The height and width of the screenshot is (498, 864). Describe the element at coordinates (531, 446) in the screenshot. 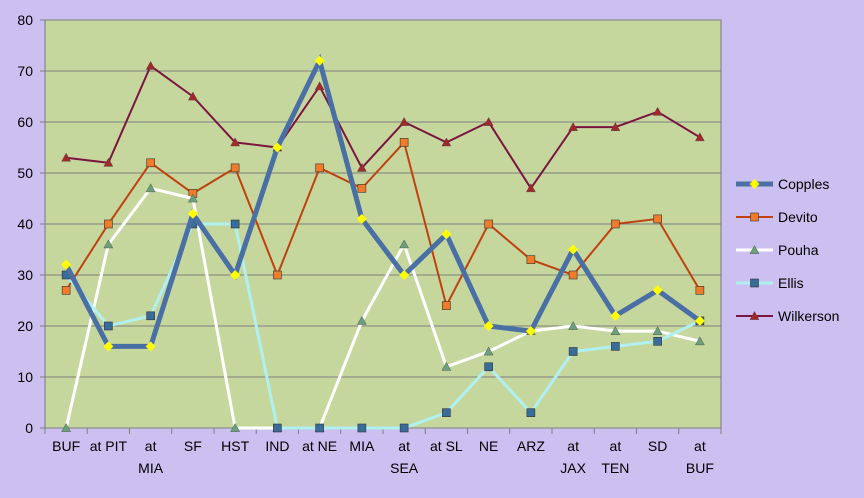

I see `x-tick-label: ARZ` at that location.